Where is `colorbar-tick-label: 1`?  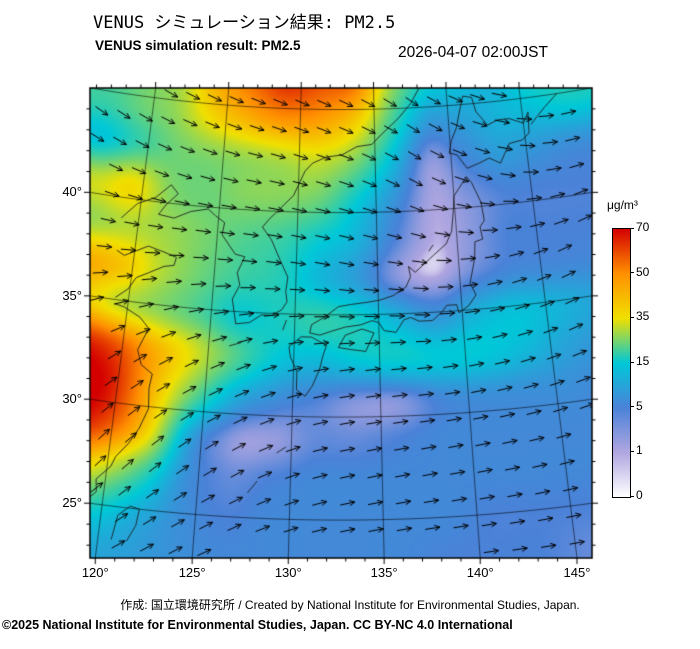
colorbar-tick-label: 1 is located at coordinates (639, 450).